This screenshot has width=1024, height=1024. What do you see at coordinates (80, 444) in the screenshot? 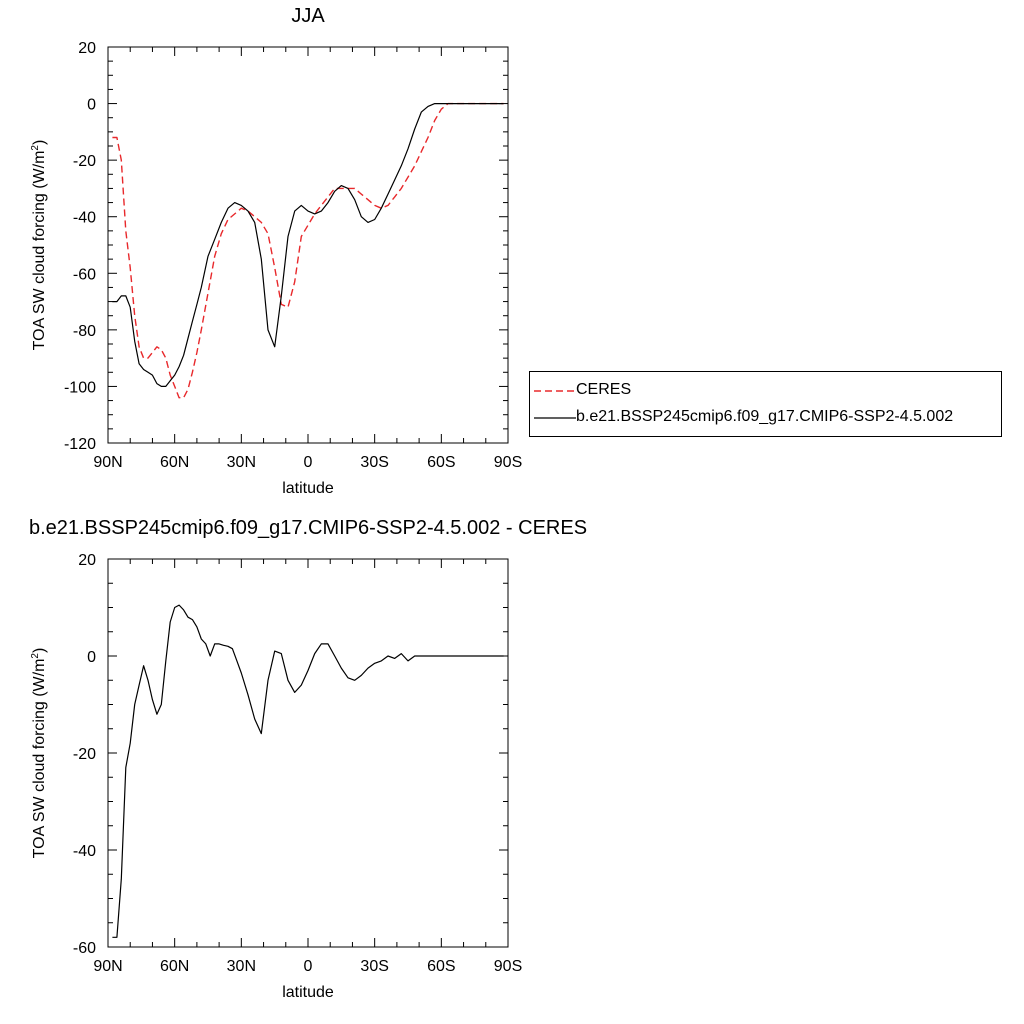
I see `y-tick-label: -120` at bounding box center [80, 444].